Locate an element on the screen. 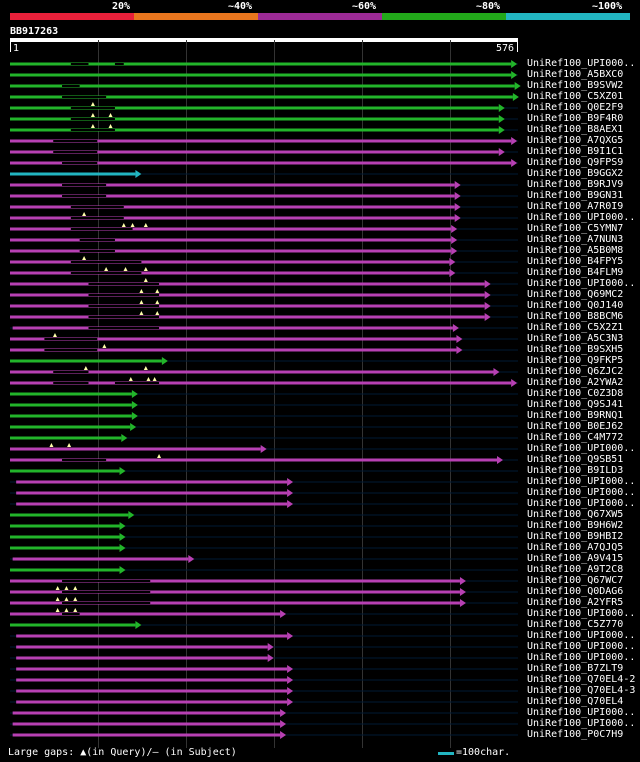  hit-label-link: UniRef100_Q0J140 is located at coordinates (575, 305).